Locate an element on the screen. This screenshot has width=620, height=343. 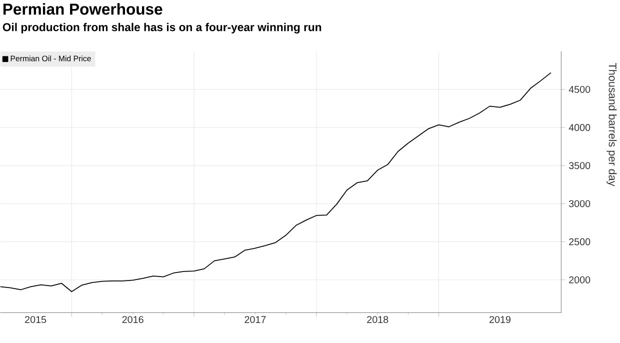
y-tick-label: 4000 is located at coordinates (579, 127).